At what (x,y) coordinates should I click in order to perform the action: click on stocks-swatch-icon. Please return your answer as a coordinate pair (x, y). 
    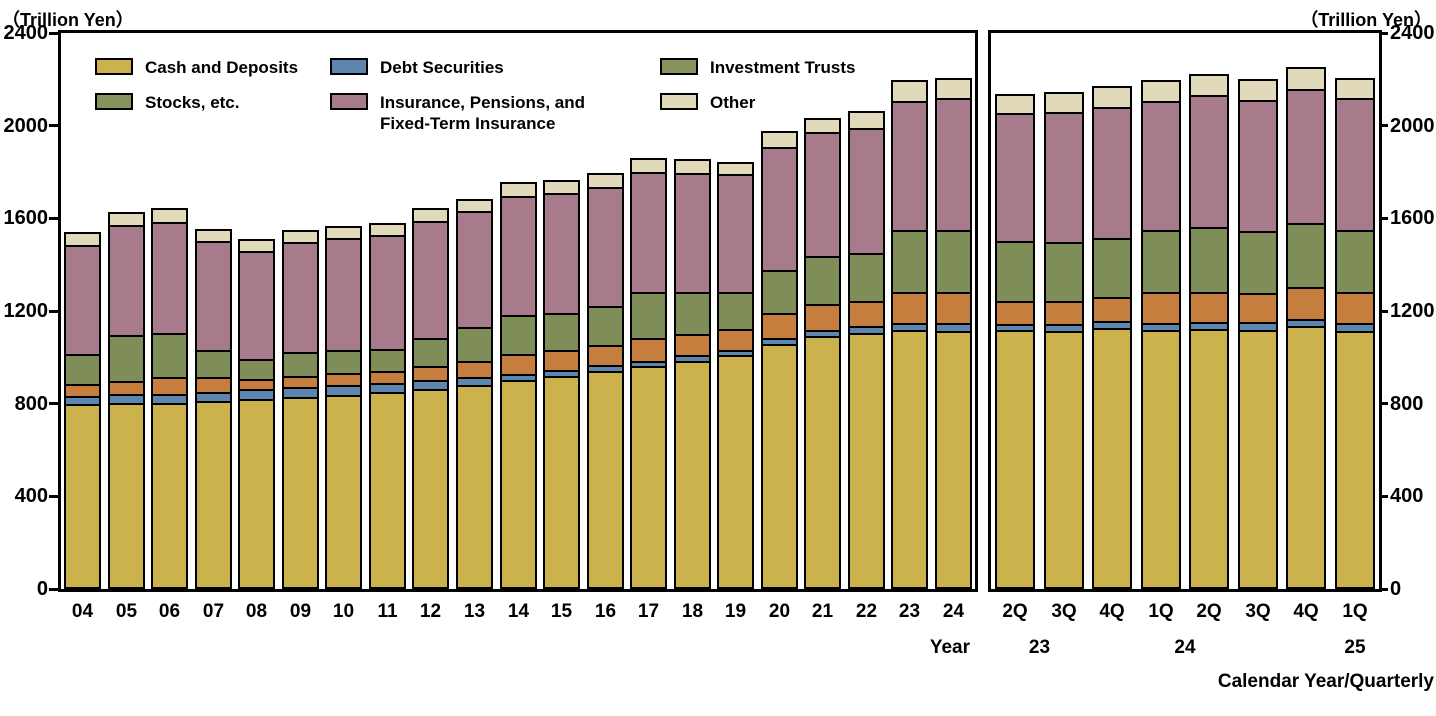
    Looking at the image, I should click on (114, 101).